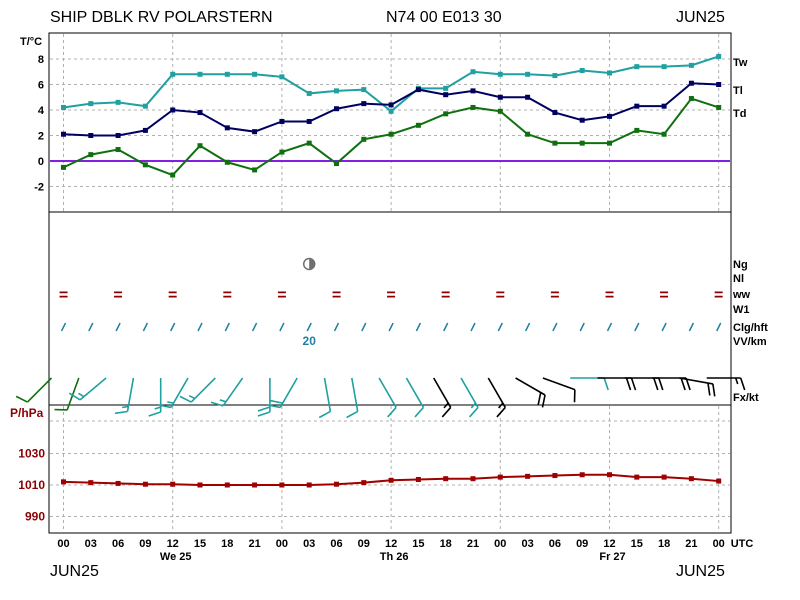  What do you see at coordinates (391, 302) in the screenshot?
I see `weather-panel: = = = = = = = = = = = = = 20` at bounding box center [391, 302].